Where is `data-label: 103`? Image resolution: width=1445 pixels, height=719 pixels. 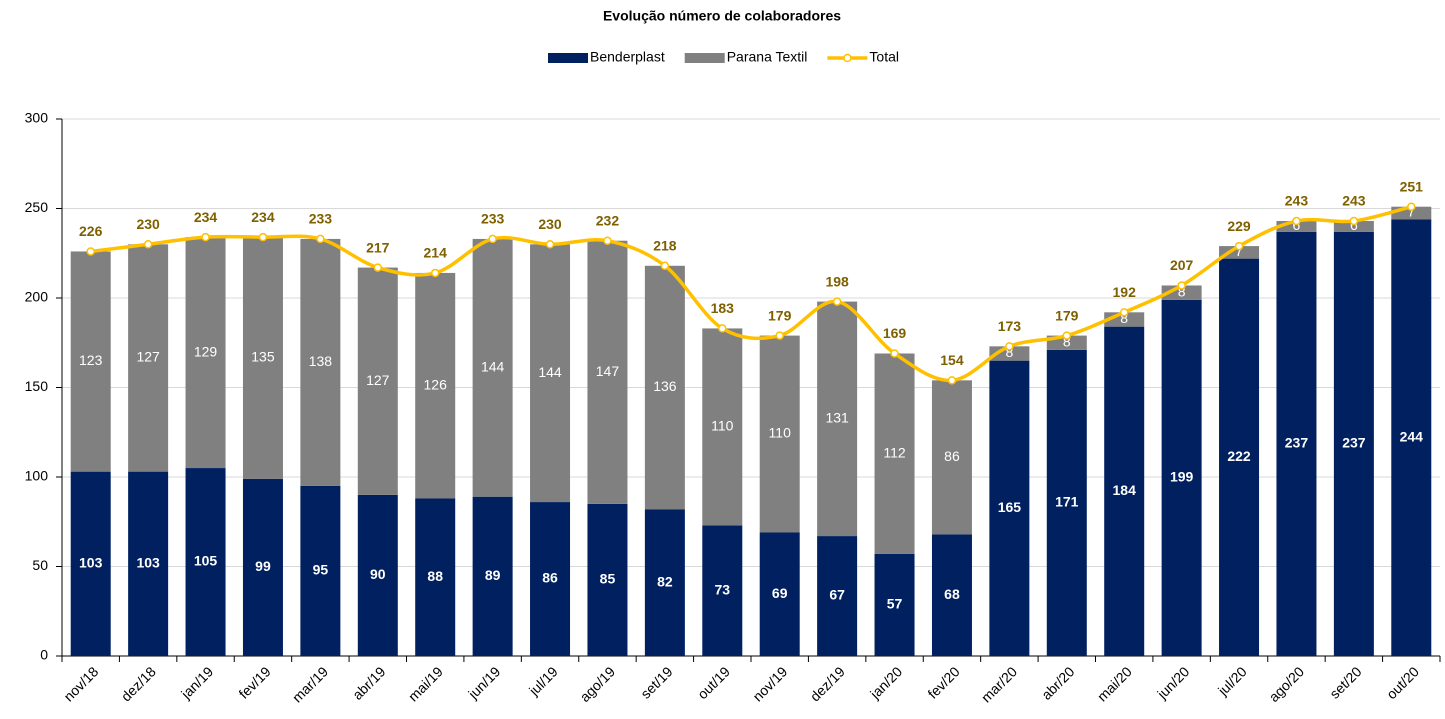
data-label: 103 is located at coordinates (148, 563).